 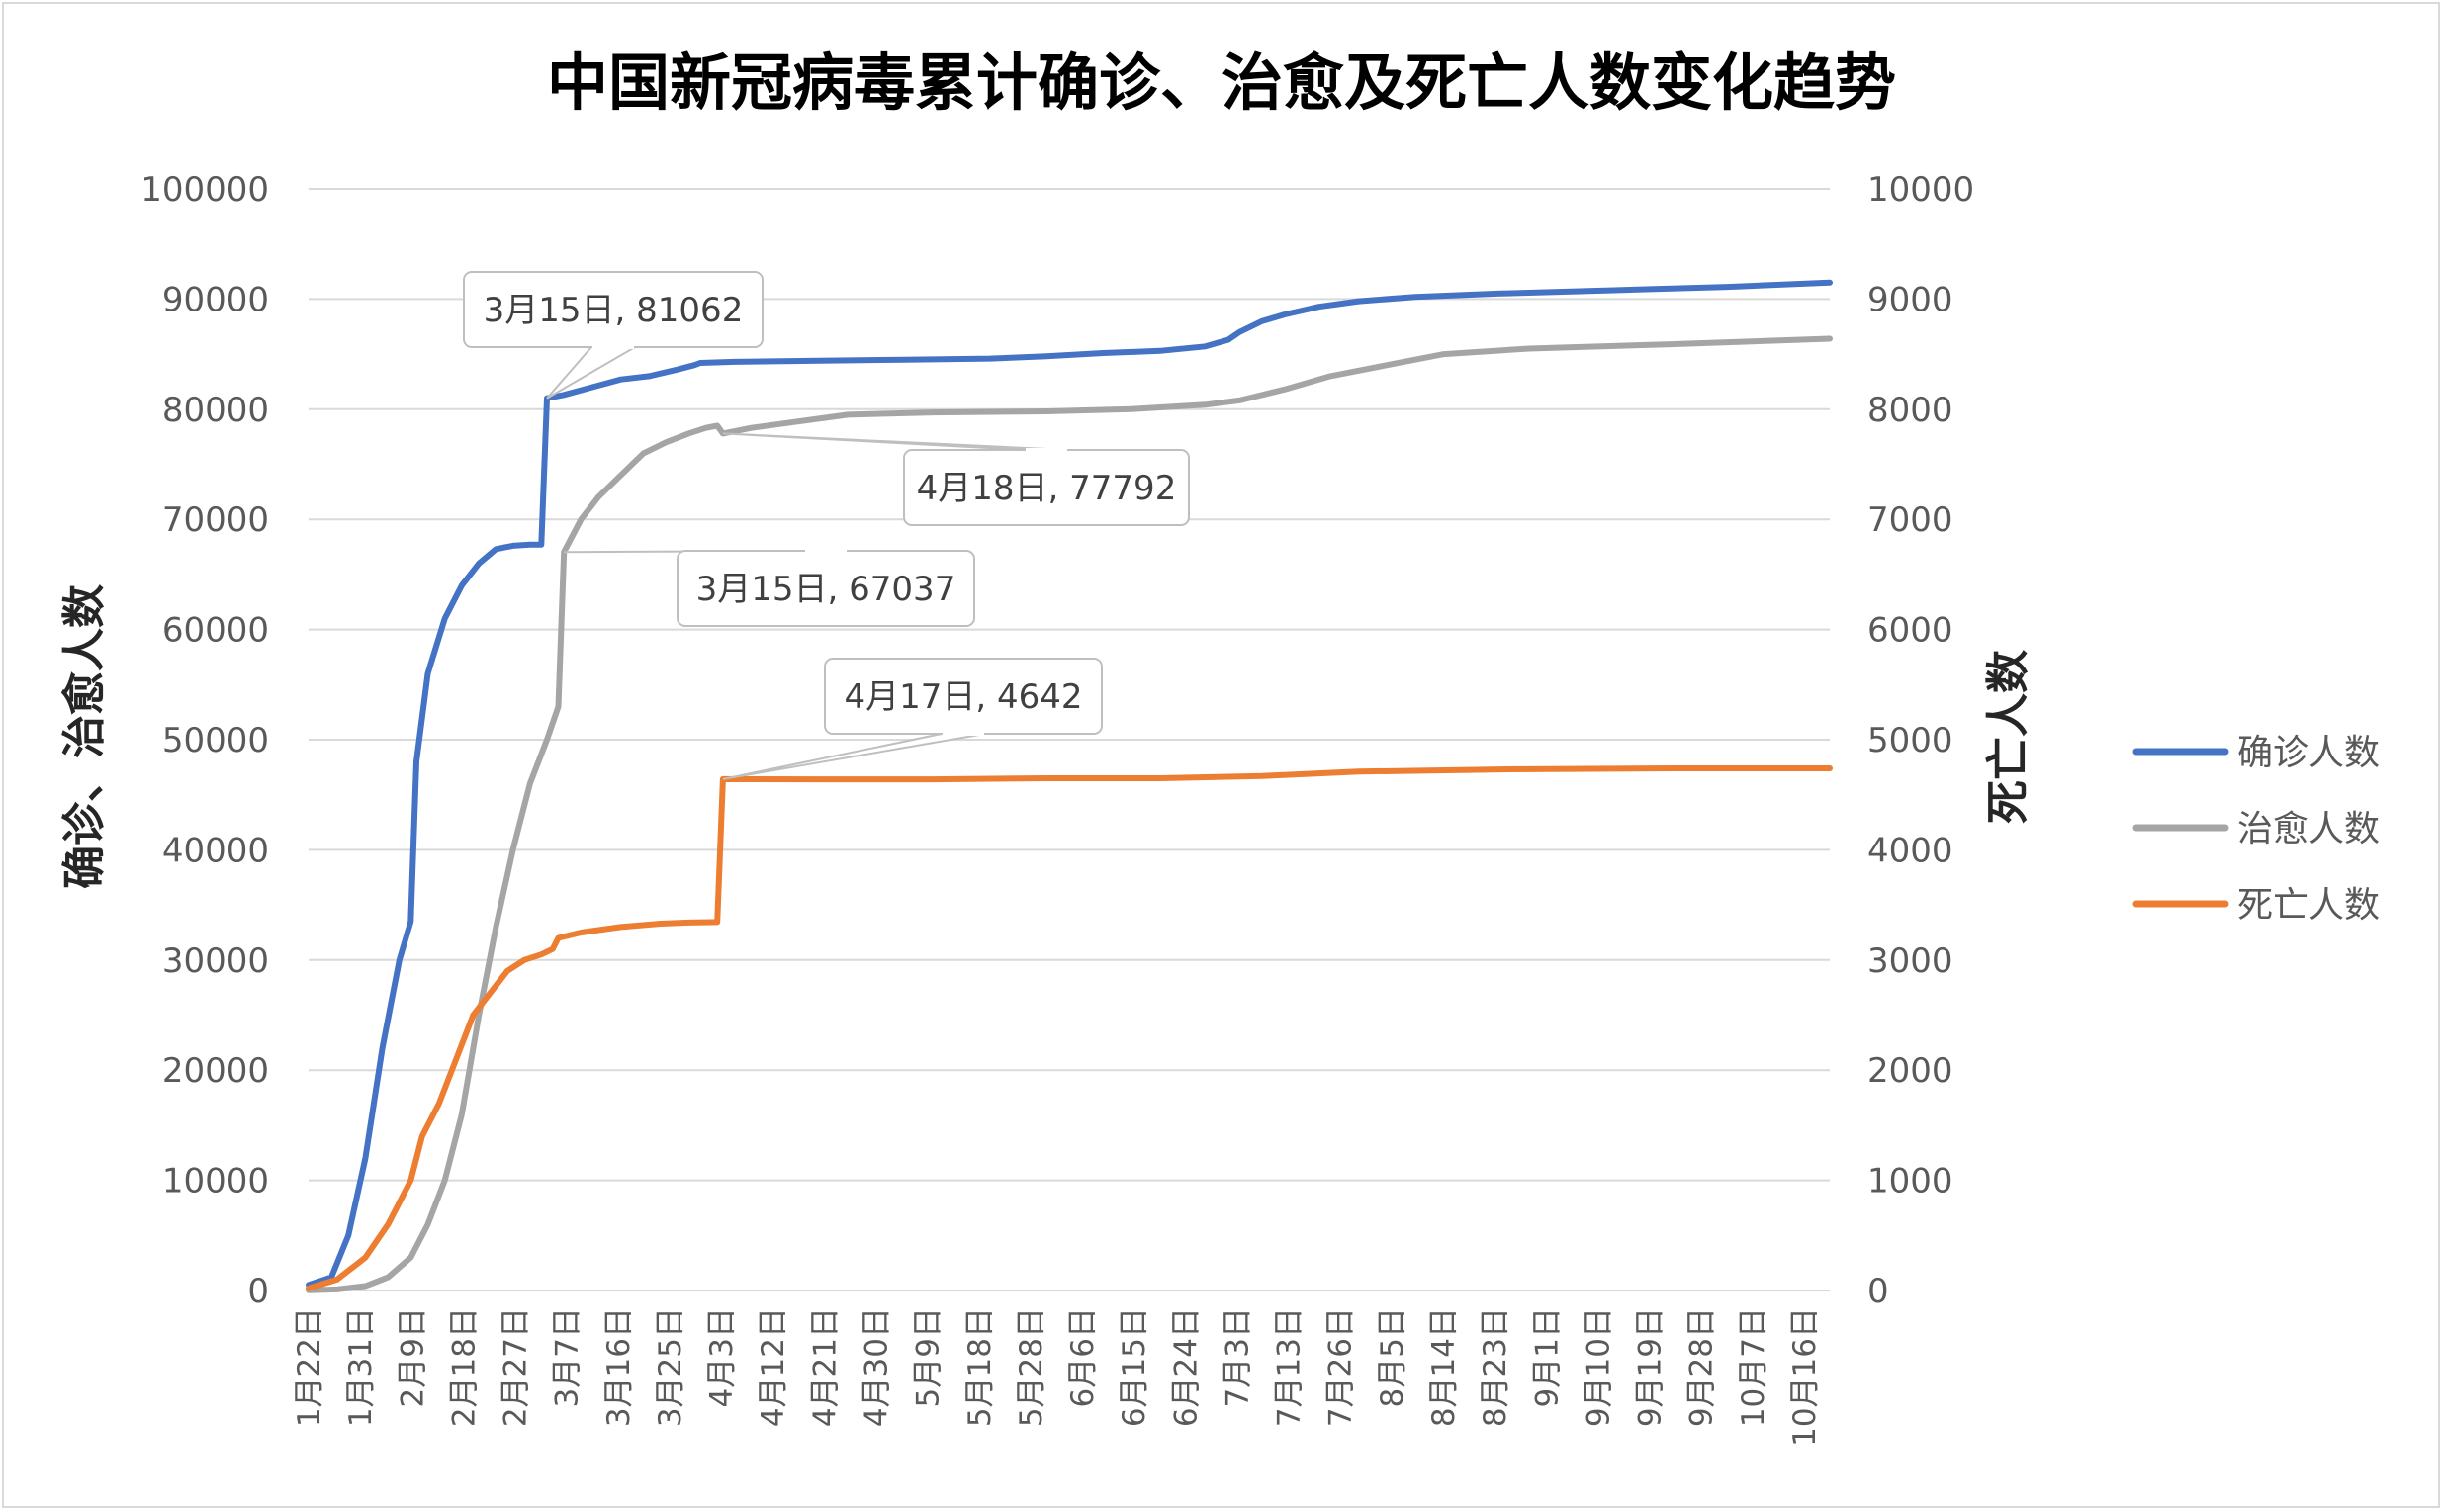 What do you see at coordinates (516, 1367) in the screenshot?
I see `x-tick-label: 2月27日` at bounding box center [516, 1367].